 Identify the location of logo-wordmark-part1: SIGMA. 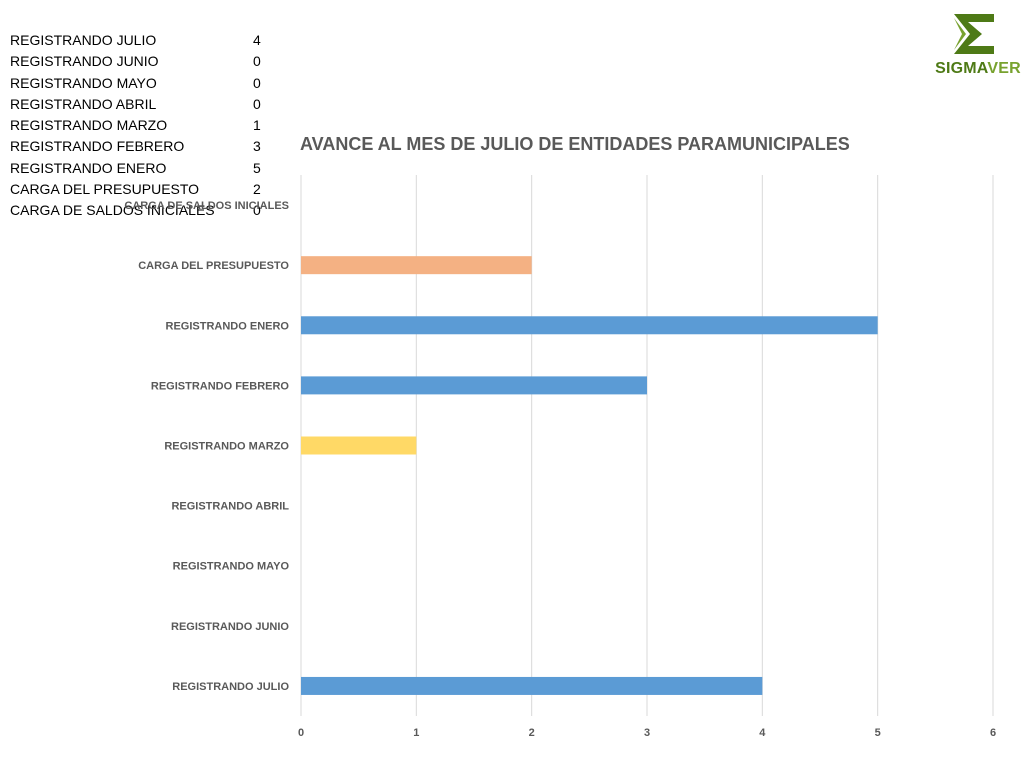
(961, 68).